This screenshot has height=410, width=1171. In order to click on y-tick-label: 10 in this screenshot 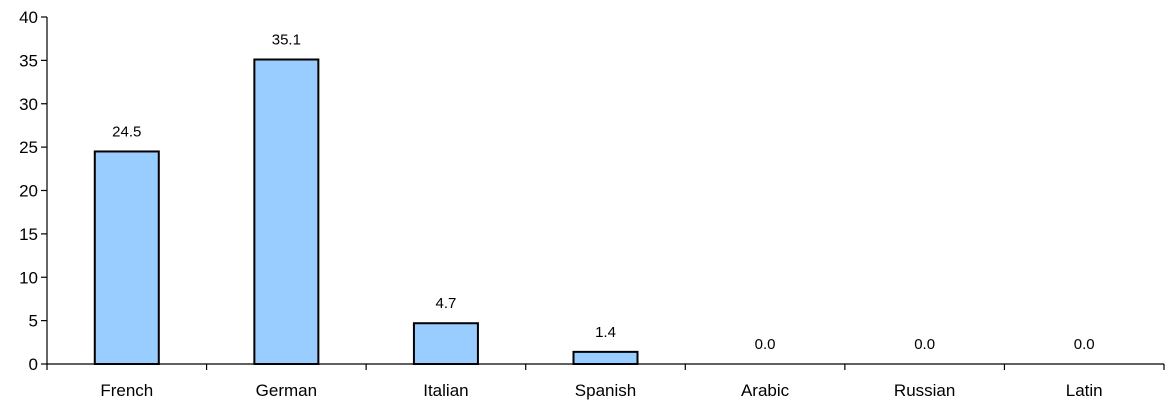, I will do `click(28, 277)`.